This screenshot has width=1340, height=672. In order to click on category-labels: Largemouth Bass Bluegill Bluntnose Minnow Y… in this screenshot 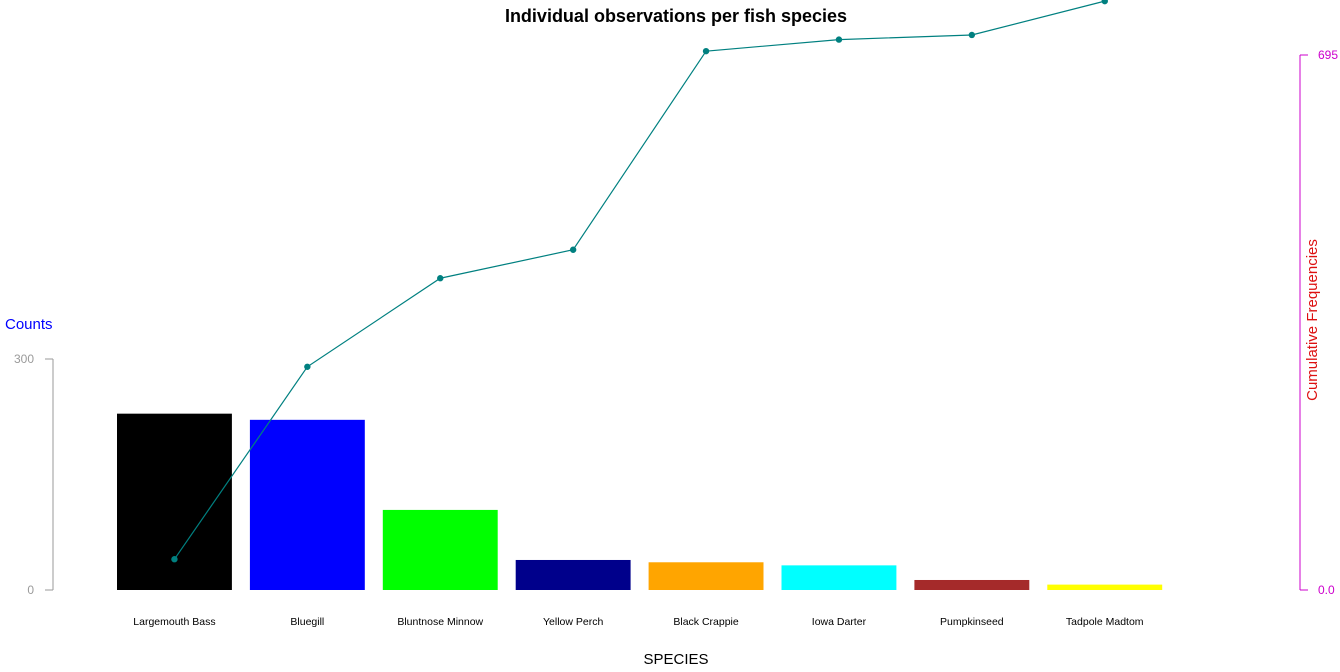, I will do `click(638, 622)`.